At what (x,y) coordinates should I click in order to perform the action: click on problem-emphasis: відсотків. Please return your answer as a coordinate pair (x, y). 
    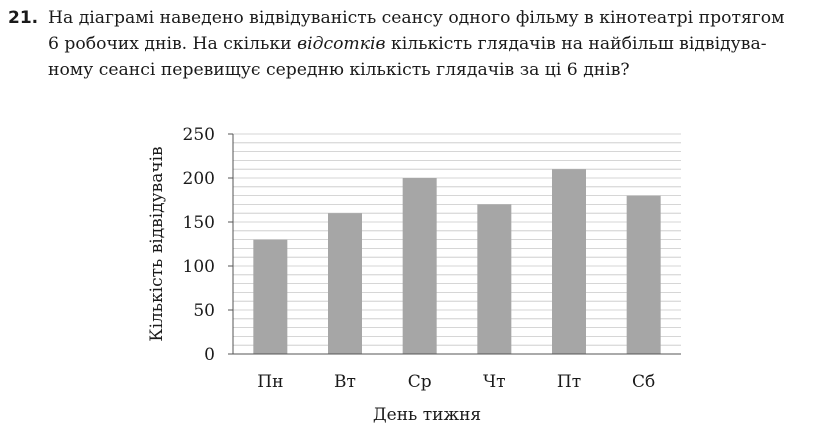
    Looking at the image, I should click on (341, 44).